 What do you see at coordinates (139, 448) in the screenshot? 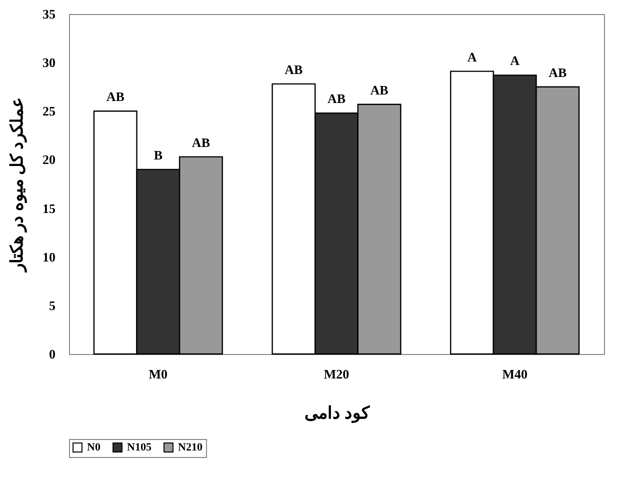
I see `legend-label: N105` at bounding box center [139, 448].